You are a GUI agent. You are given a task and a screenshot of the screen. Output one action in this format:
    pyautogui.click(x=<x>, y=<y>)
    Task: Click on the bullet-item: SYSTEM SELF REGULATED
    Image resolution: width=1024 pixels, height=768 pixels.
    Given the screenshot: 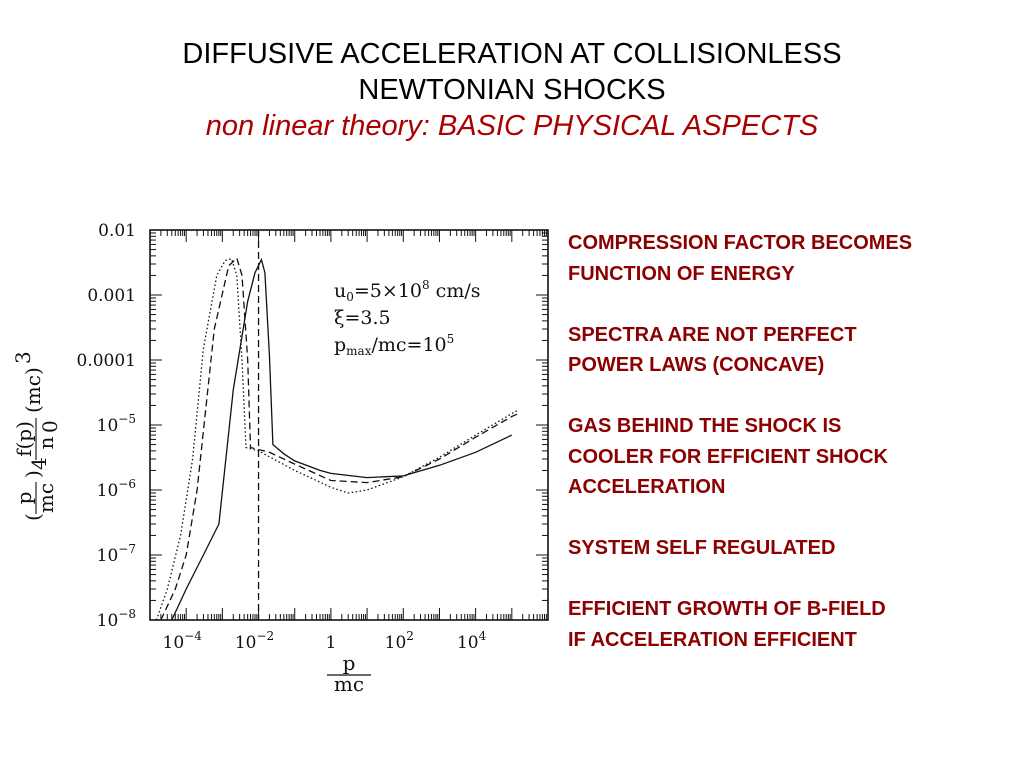 What is the action you would take?
    pyautogui.click(x=793, y=548)
    